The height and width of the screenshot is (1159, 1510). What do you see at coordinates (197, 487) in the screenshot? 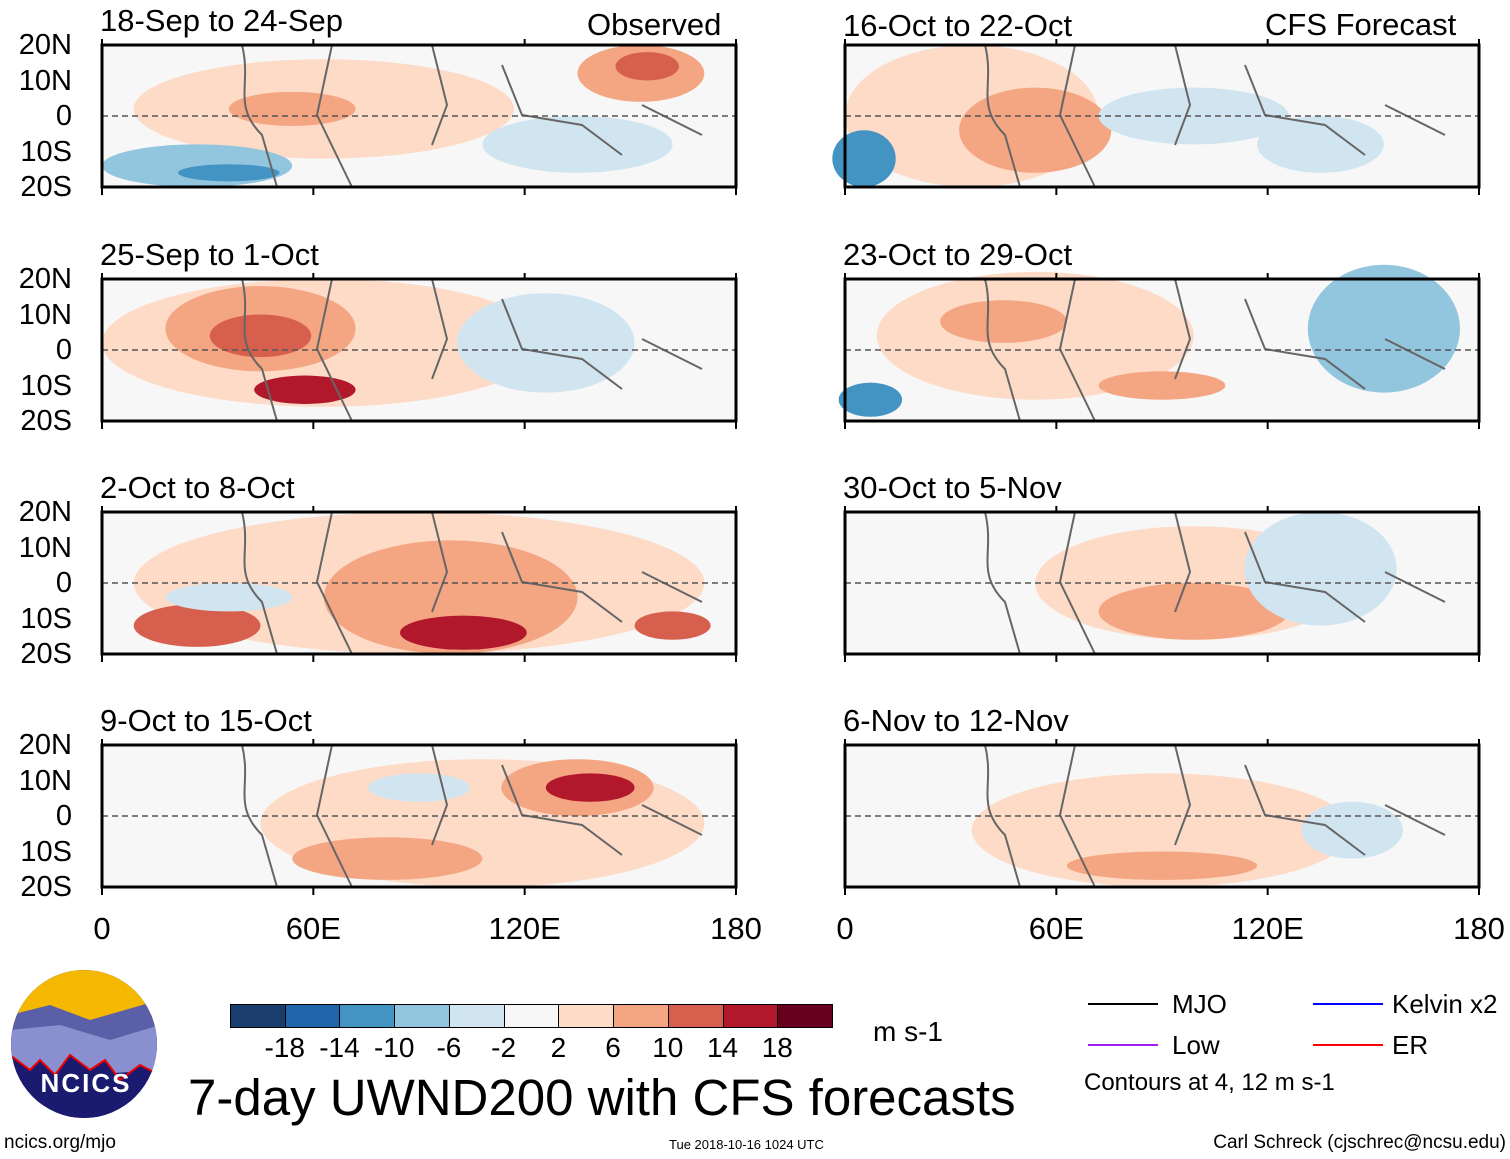
I see `panel-title: 2-Oct to 8-Oct` at bounding box center [197, 487].